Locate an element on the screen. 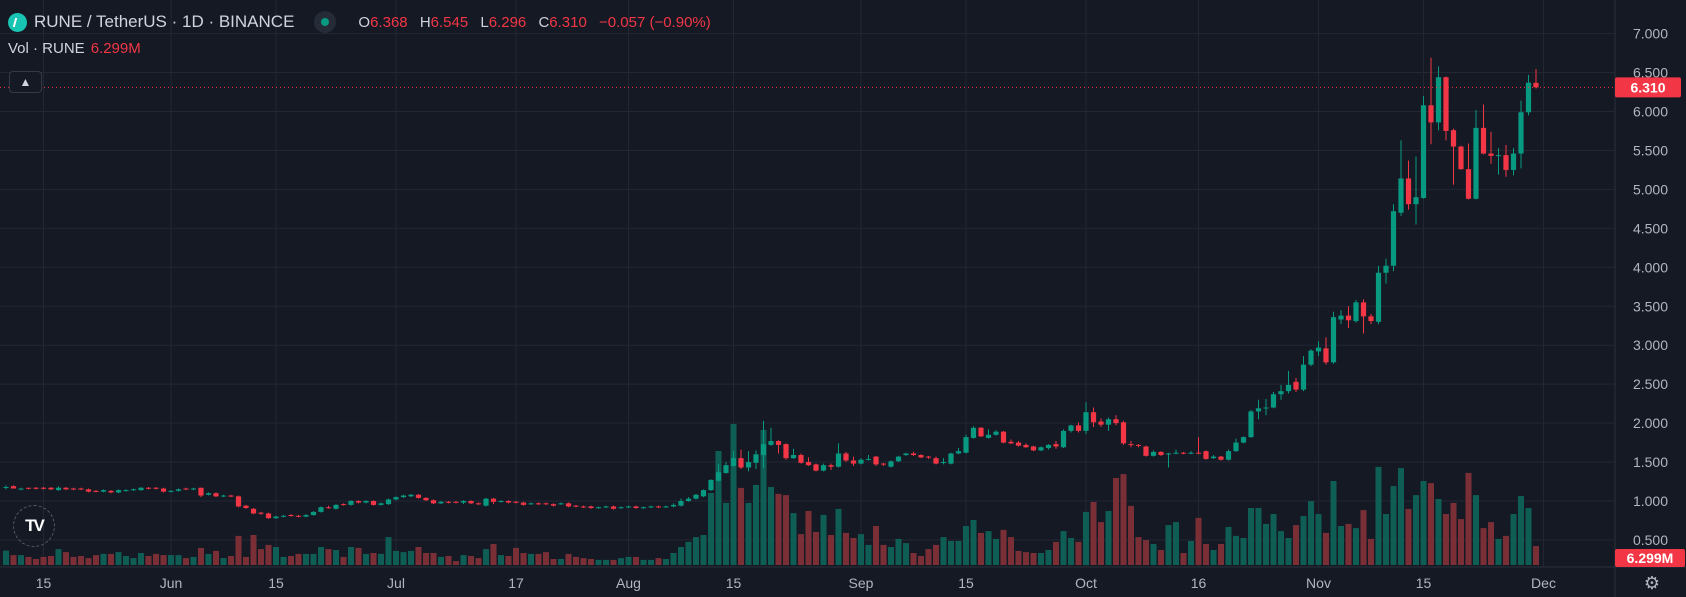  price-tick-label: 5.500 is located at coordinates (1650, 150).